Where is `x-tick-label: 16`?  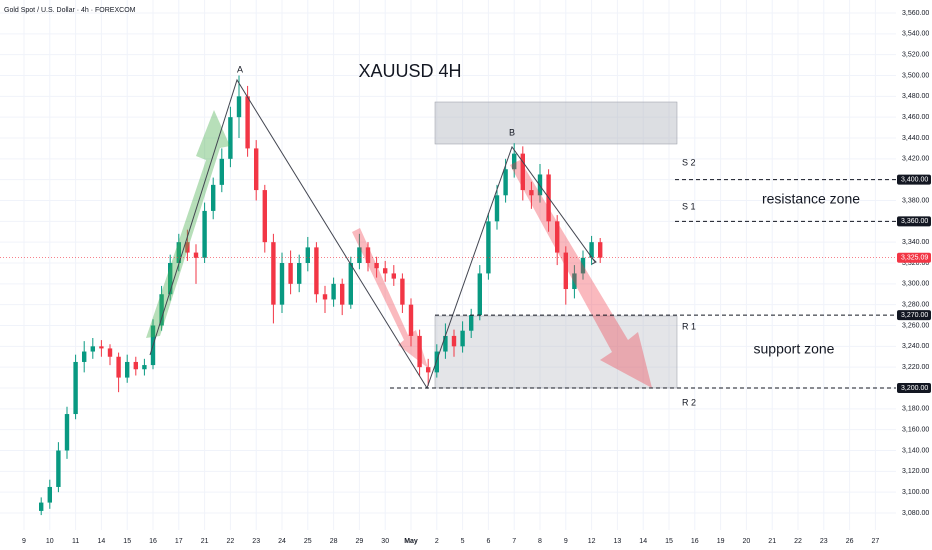 x-tick-label: 16 is located at coordinates (695, 541).